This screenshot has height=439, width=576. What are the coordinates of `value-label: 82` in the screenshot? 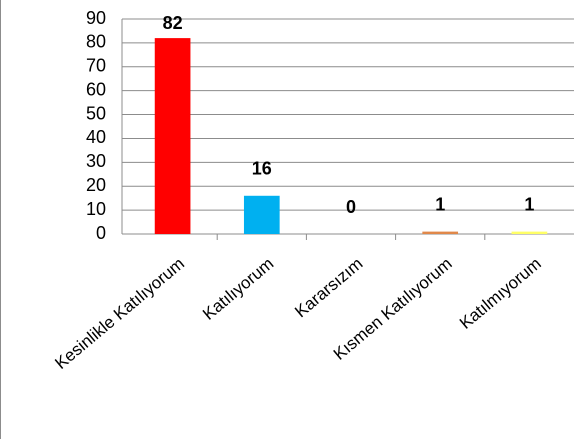 It's located at (173, 23).